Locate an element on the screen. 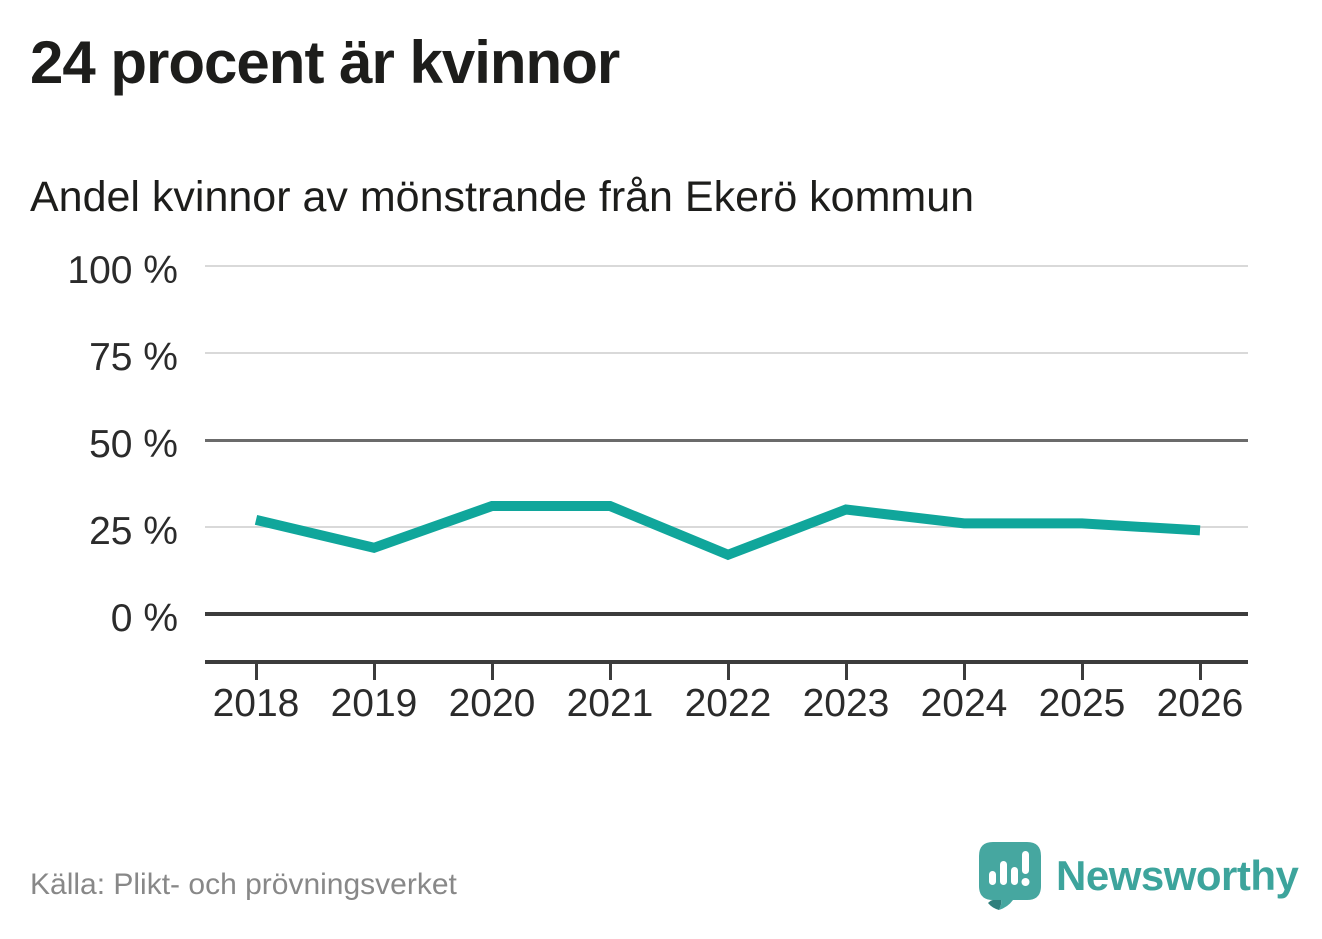 Image resolution: width=1322 pixels, height=939 pixels. x-tick-label: 2018 is located at coordinates (256, 703).